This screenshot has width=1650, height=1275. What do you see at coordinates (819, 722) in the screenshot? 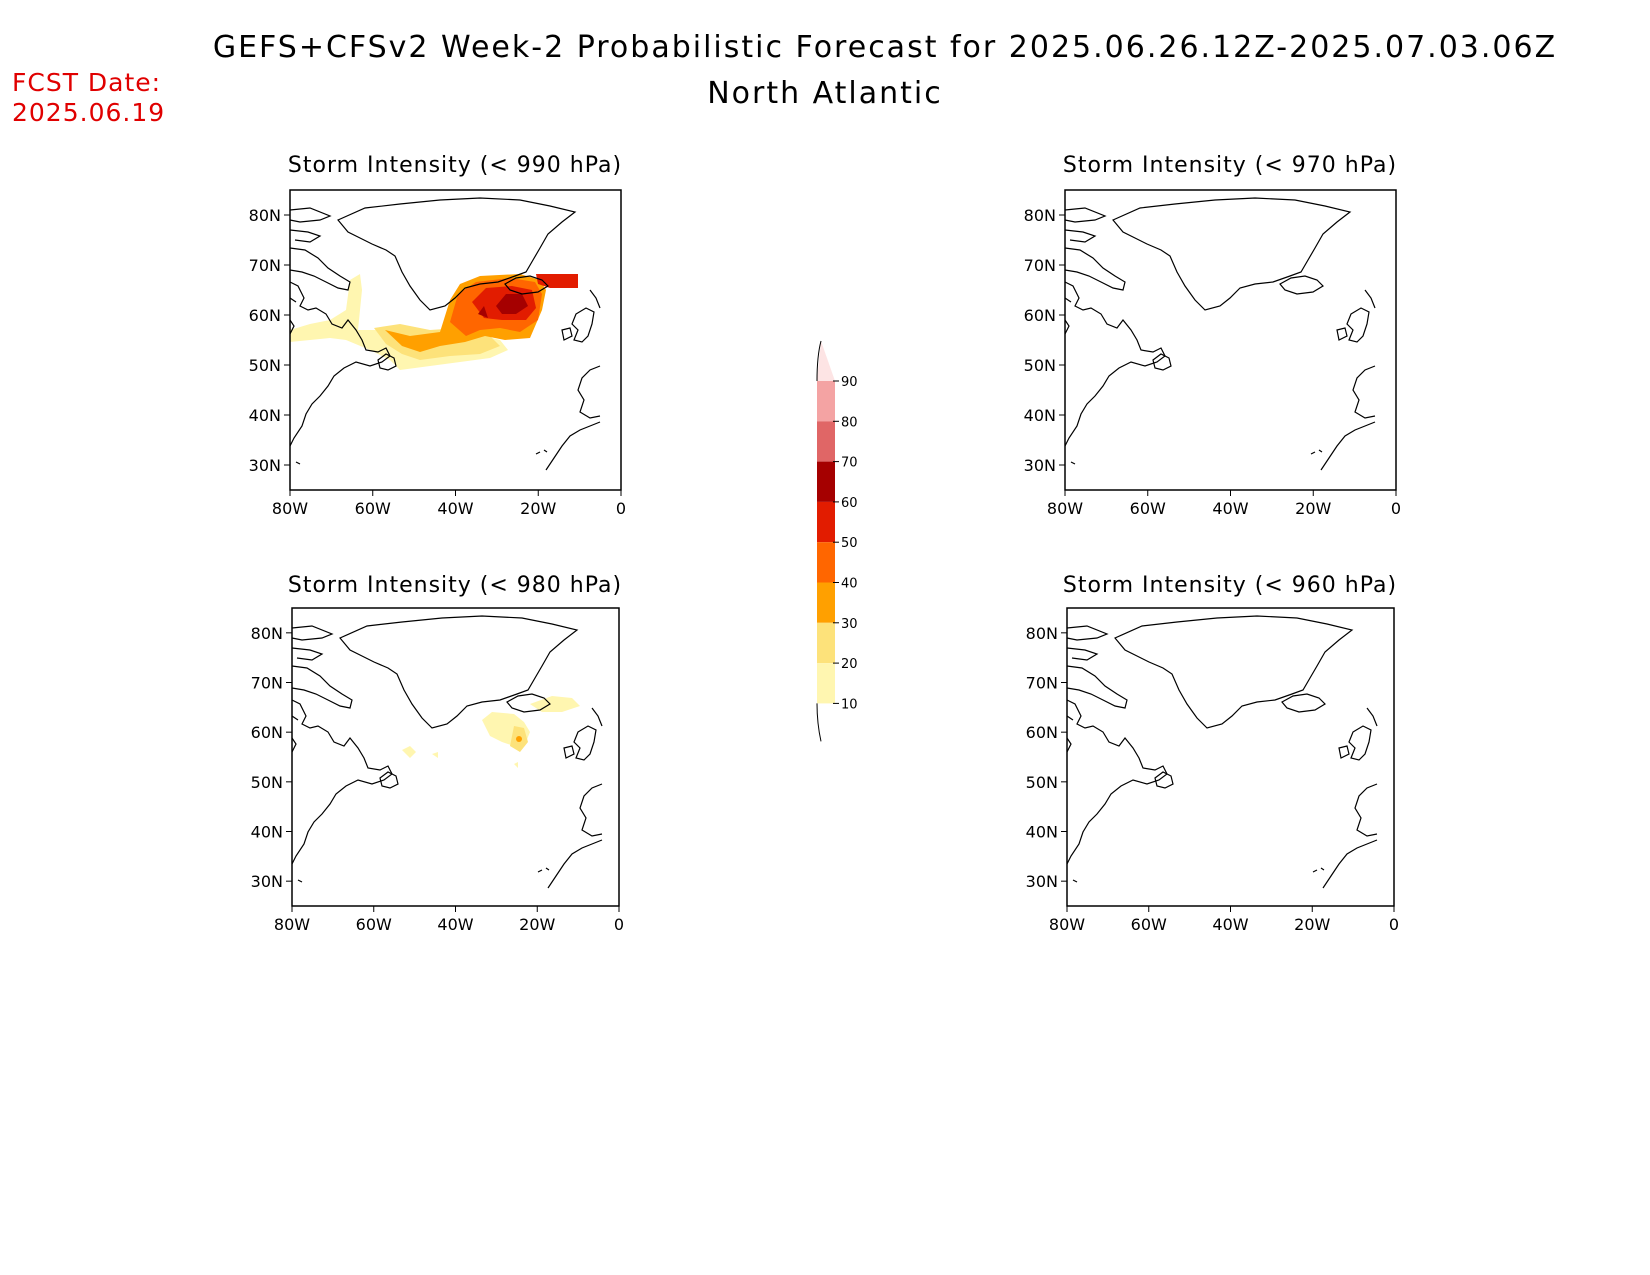
I see `colorbar-cap-bottom` at bounding box center [819, 722].